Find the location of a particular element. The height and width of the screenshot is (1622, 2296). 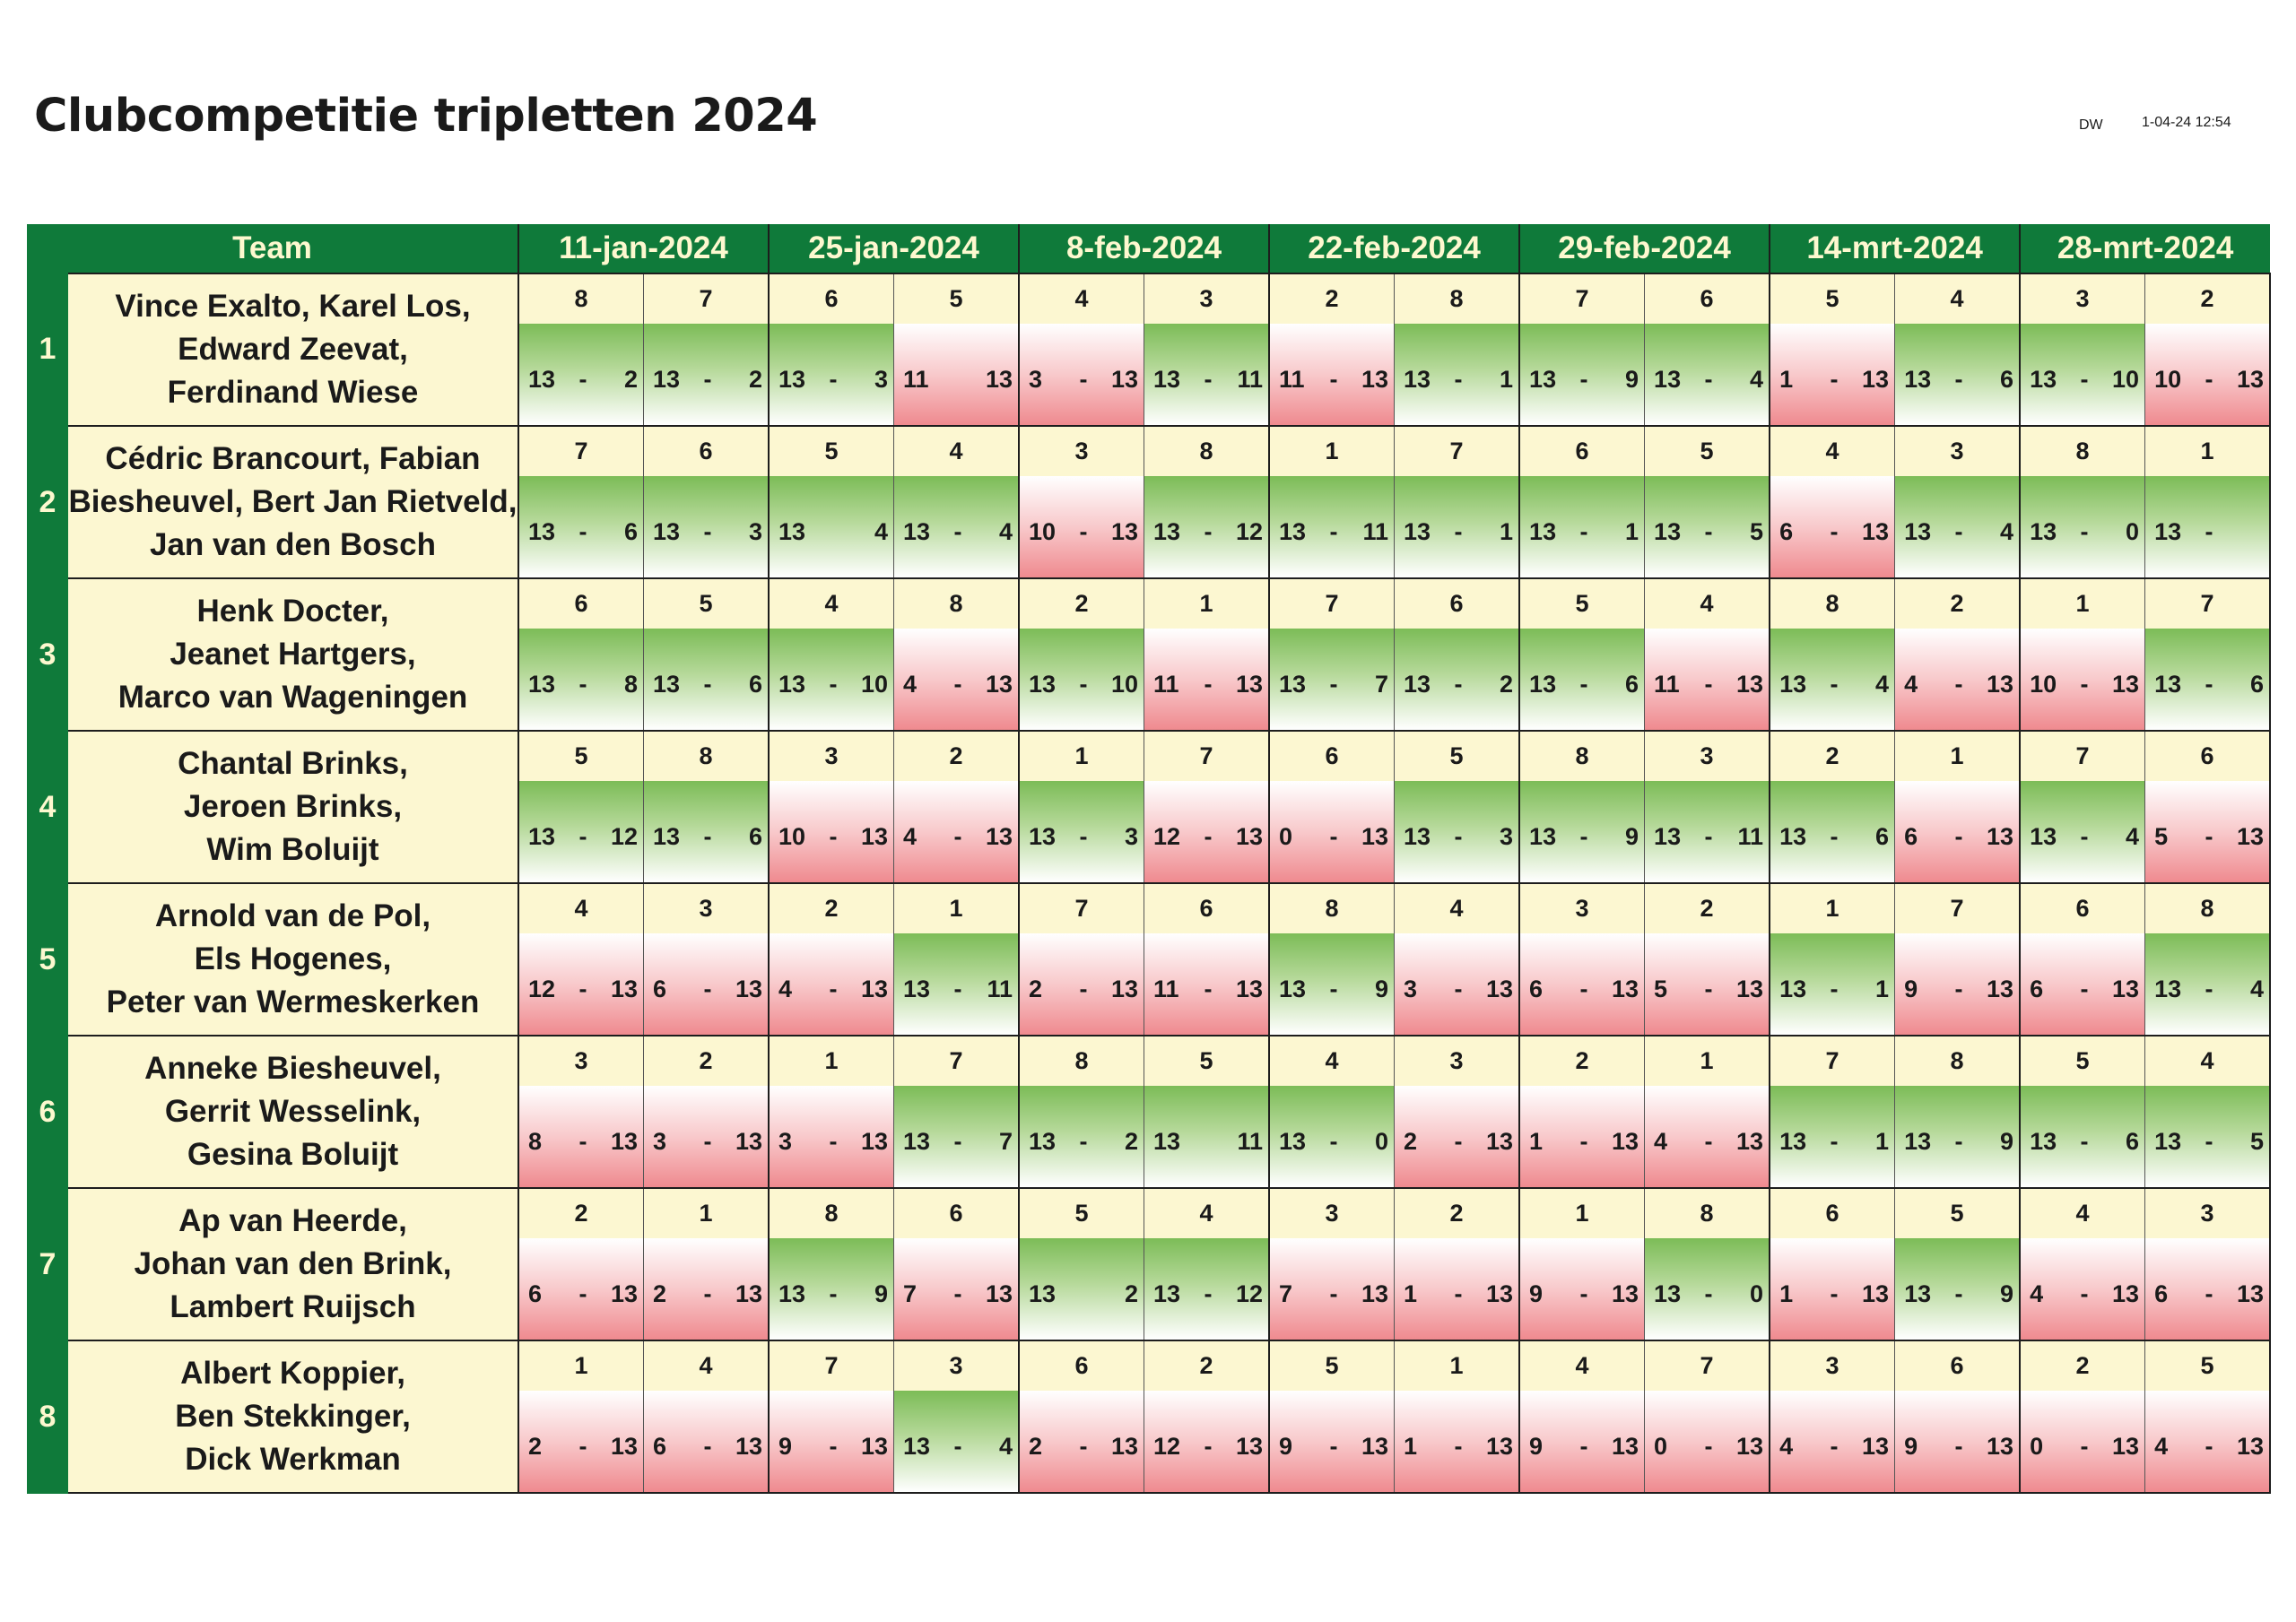

score-opponent: 0 is located at coordinates (1381, 1141).